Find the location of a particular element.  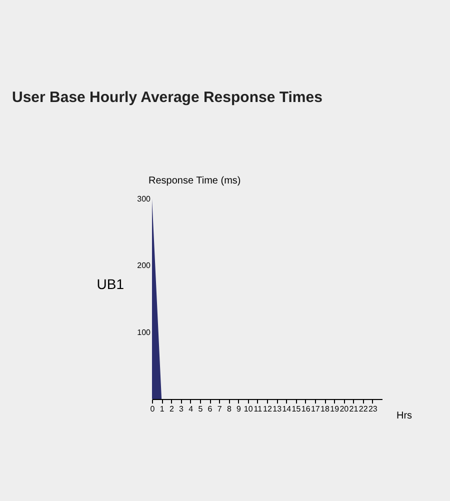

x-tick-label: 11 is located at coordinates (258, 409).